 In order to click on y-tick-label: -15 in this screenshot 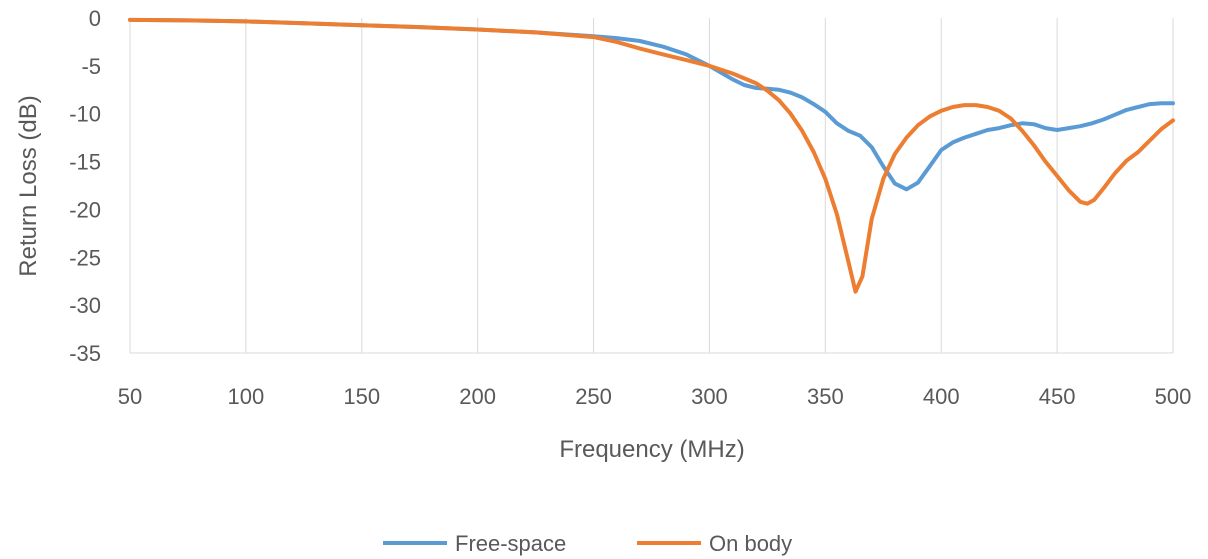, I will do `click(85, 162)`.